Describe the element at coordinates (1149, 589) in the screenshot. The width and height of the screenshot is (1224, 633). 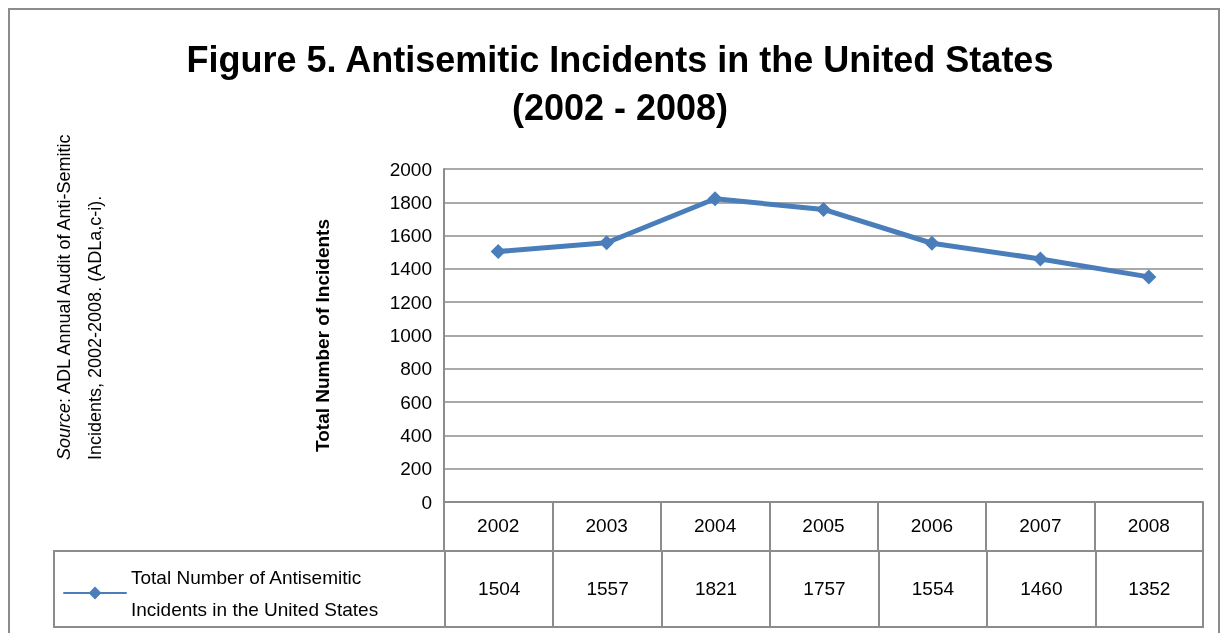
I see `data-label: 1352` at that location.